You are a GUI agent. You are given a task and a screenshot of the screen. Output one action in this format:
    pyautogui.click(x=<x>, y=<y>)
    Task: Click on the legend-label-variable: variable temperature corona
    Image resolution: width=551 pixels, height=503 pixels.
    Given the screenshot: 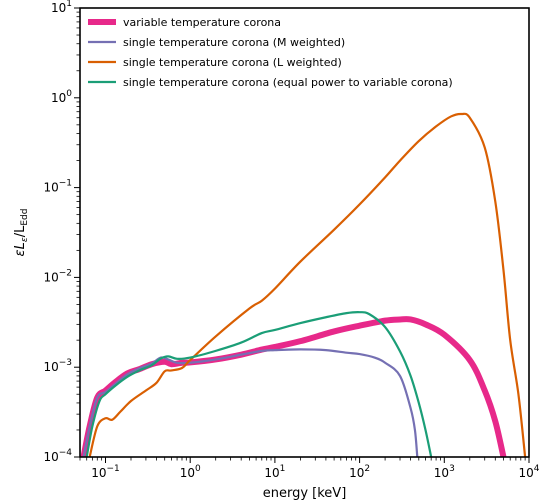 What is the action you would take?
    pyautogui.click(x=202, y=22)
    